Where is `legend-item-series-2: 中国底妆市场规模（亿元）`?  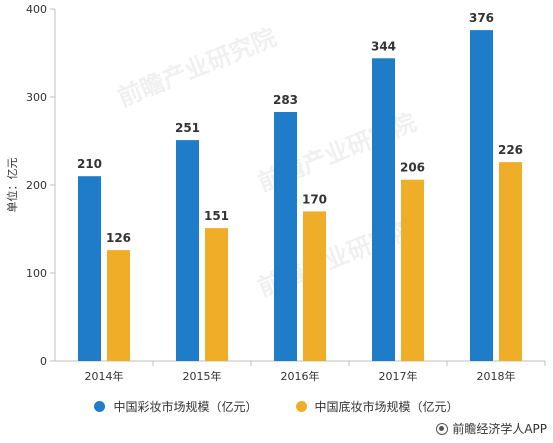
legend-item-series-2: 中国底妆市场规模（亿元） is located at coordinates (377, 406).